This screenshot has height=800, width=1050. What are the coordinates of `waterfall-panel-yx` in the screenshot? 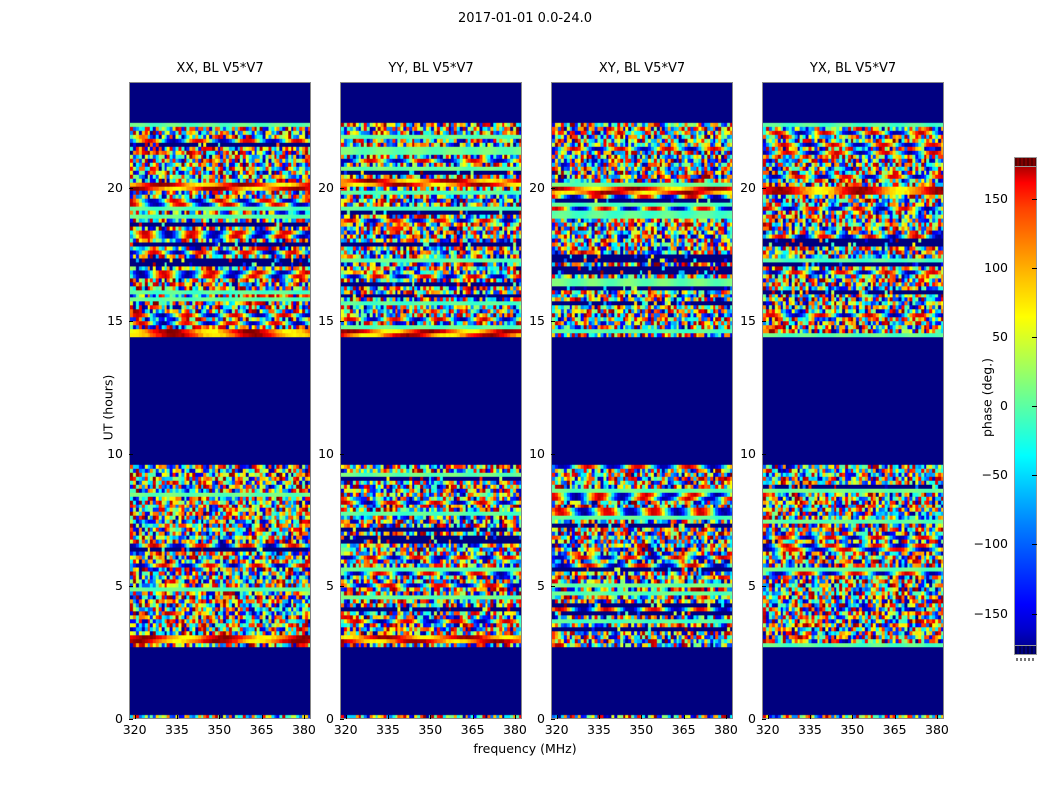 It's located at (853, 400).